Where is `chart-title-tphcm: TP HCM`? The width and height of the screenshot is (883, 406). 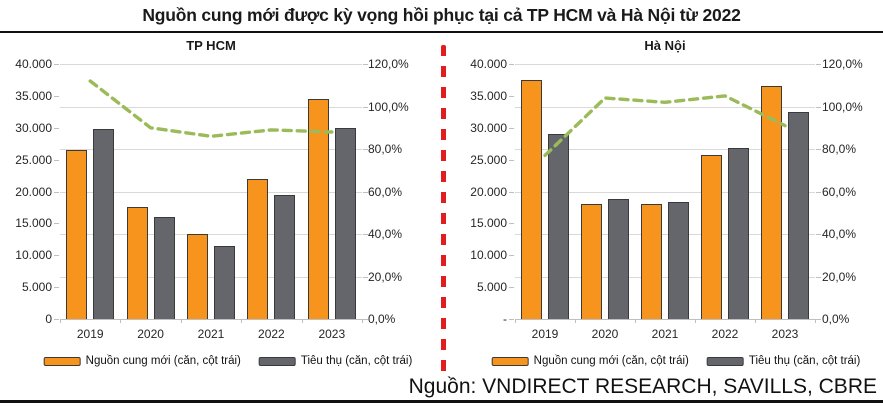 chart-title-tphcm: TP HCM is located at coordinates (211, 45).